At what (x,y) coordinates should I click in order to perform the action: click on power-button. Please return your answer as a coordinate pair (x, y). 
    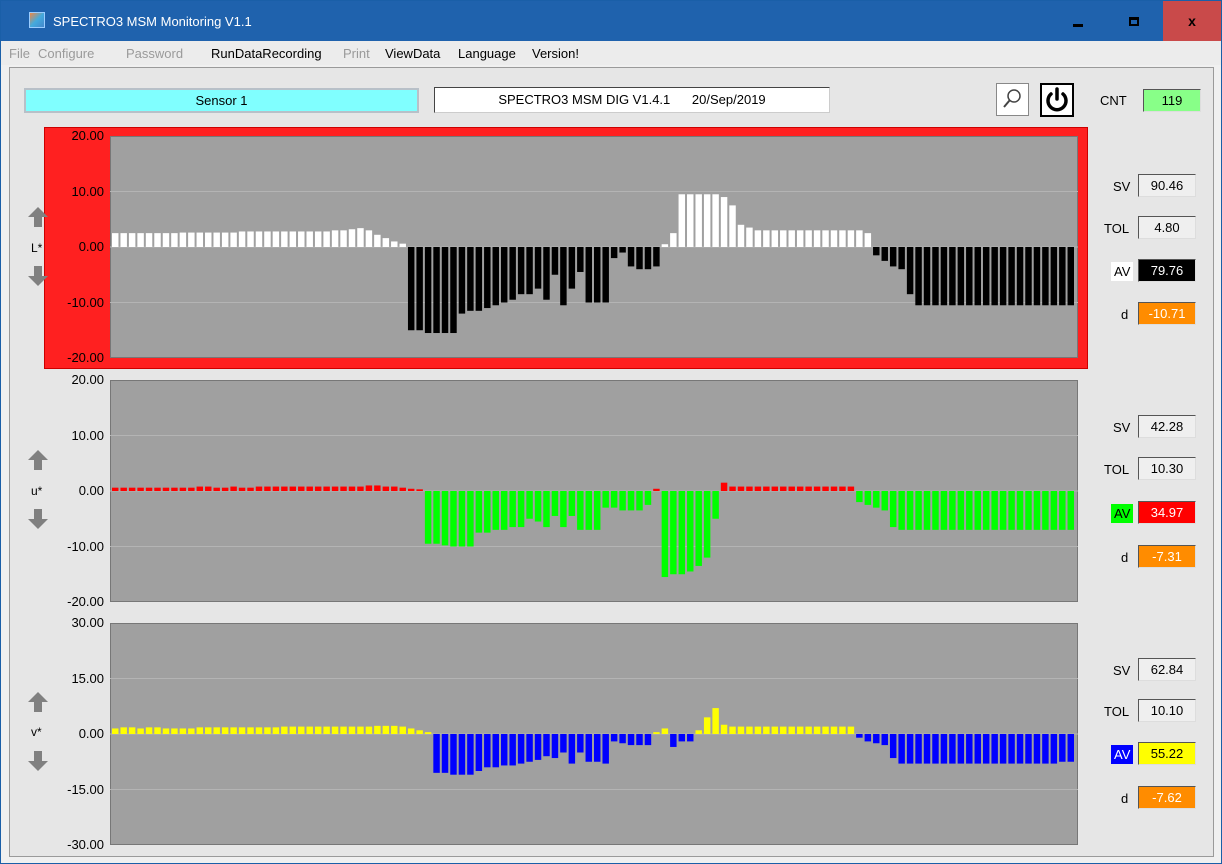
    Looking at the image, I should click on (1057, 100).